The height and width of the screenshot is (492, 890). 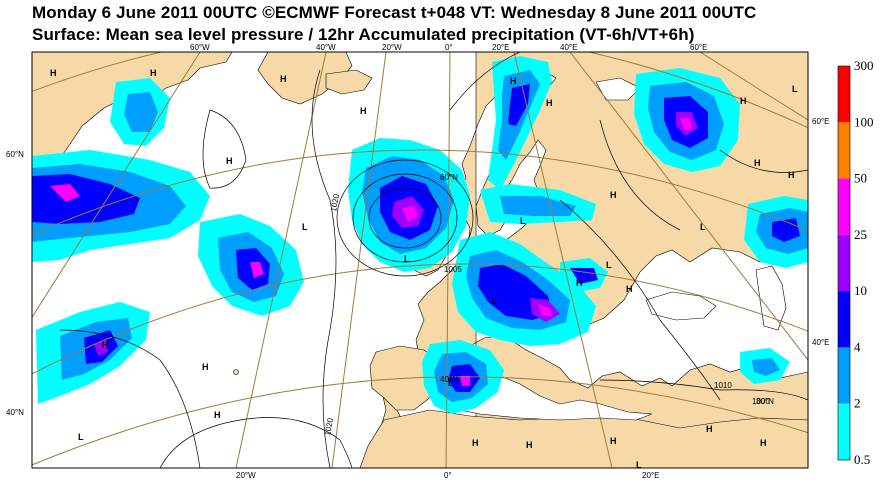 I want to click on precip-legend: 300 100 50 25 10 4 2 0.5, so click(x=855, y=262).